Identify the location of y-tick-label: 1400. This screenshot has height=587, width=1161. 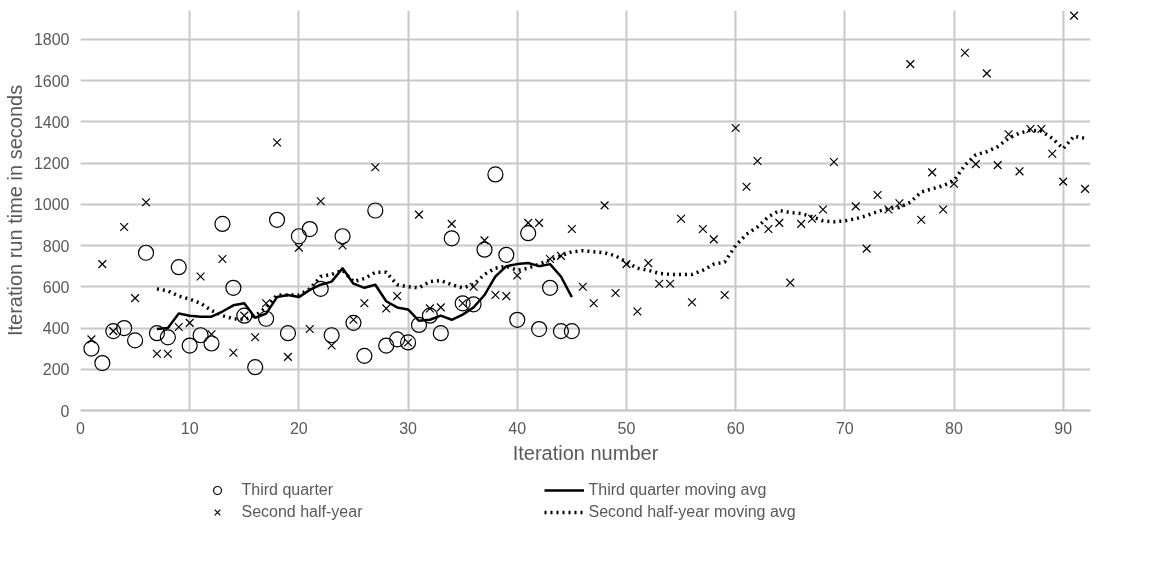
(51, 122).